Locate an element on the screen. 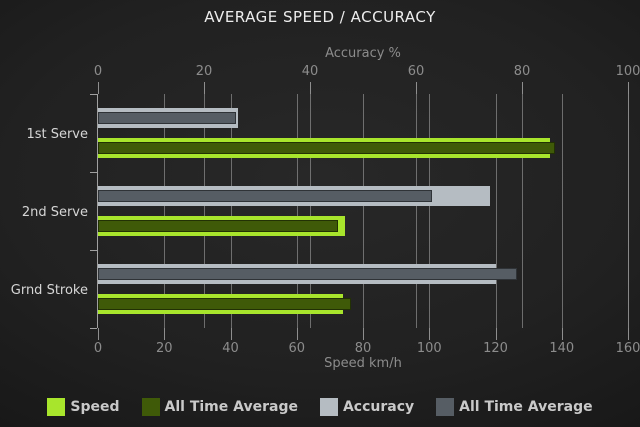  category-label: 1st Serve is located at coordinates (57, 134).